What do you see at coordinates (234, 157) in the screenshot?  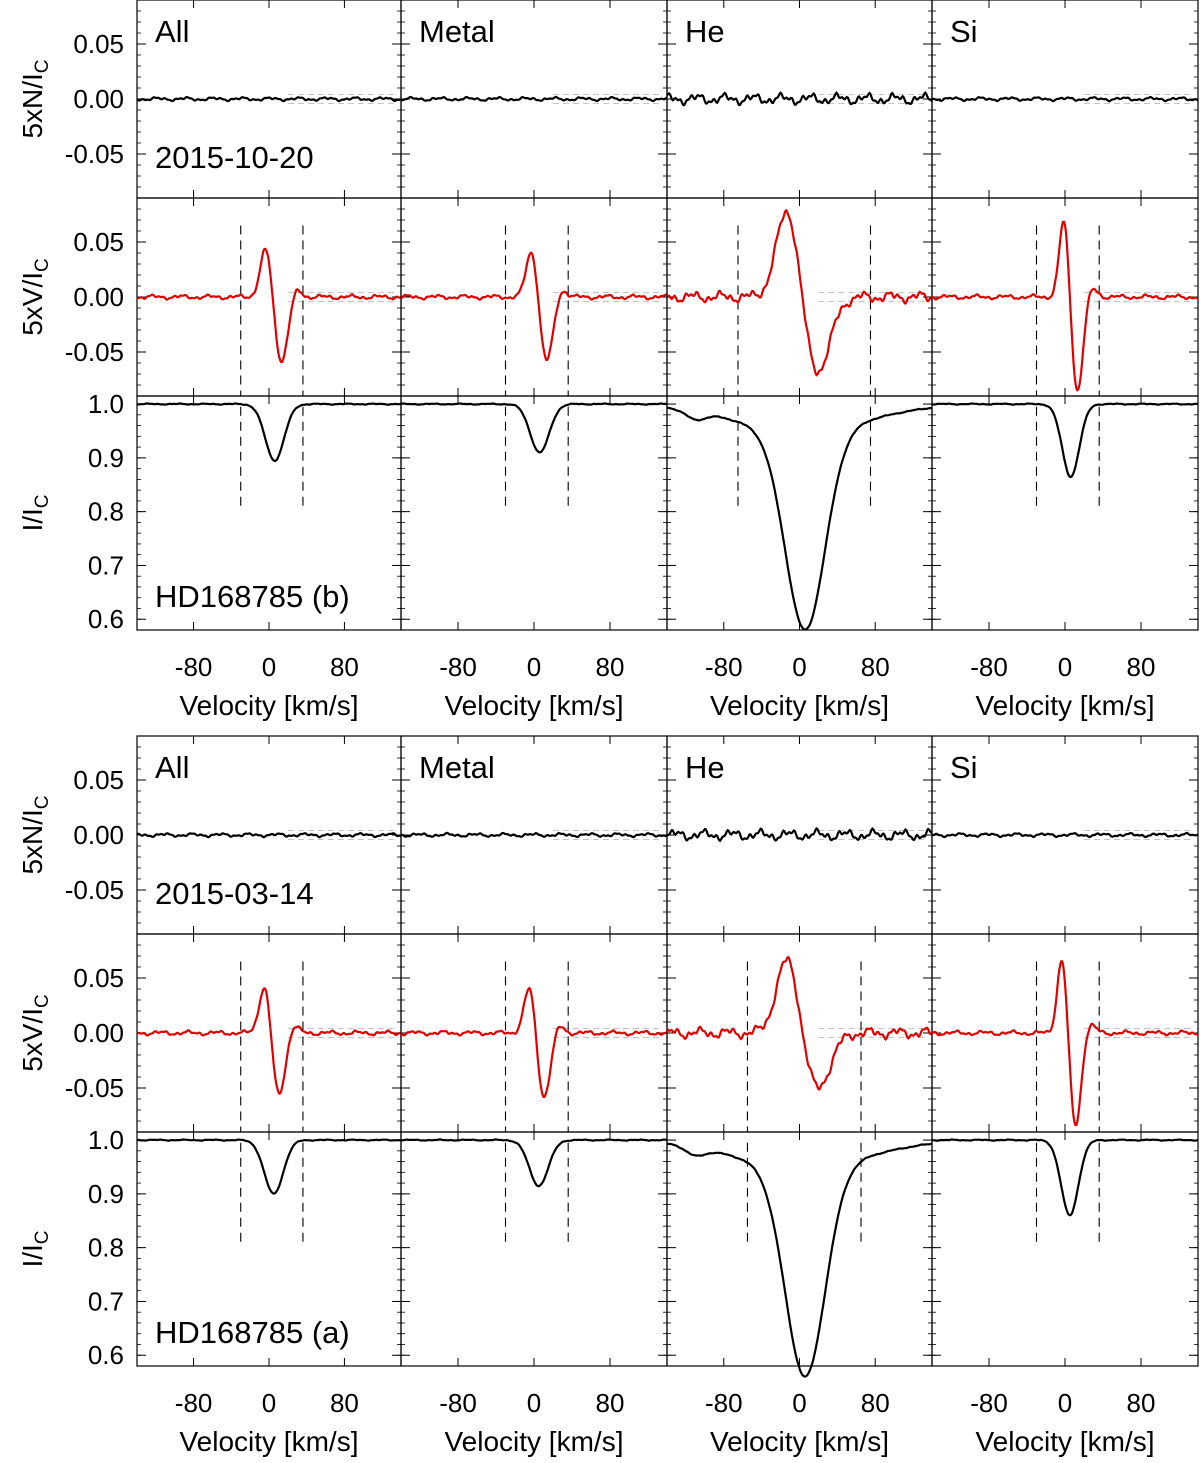 I see `observation-date: 2015-10-20` at bounding box center [234, 157].